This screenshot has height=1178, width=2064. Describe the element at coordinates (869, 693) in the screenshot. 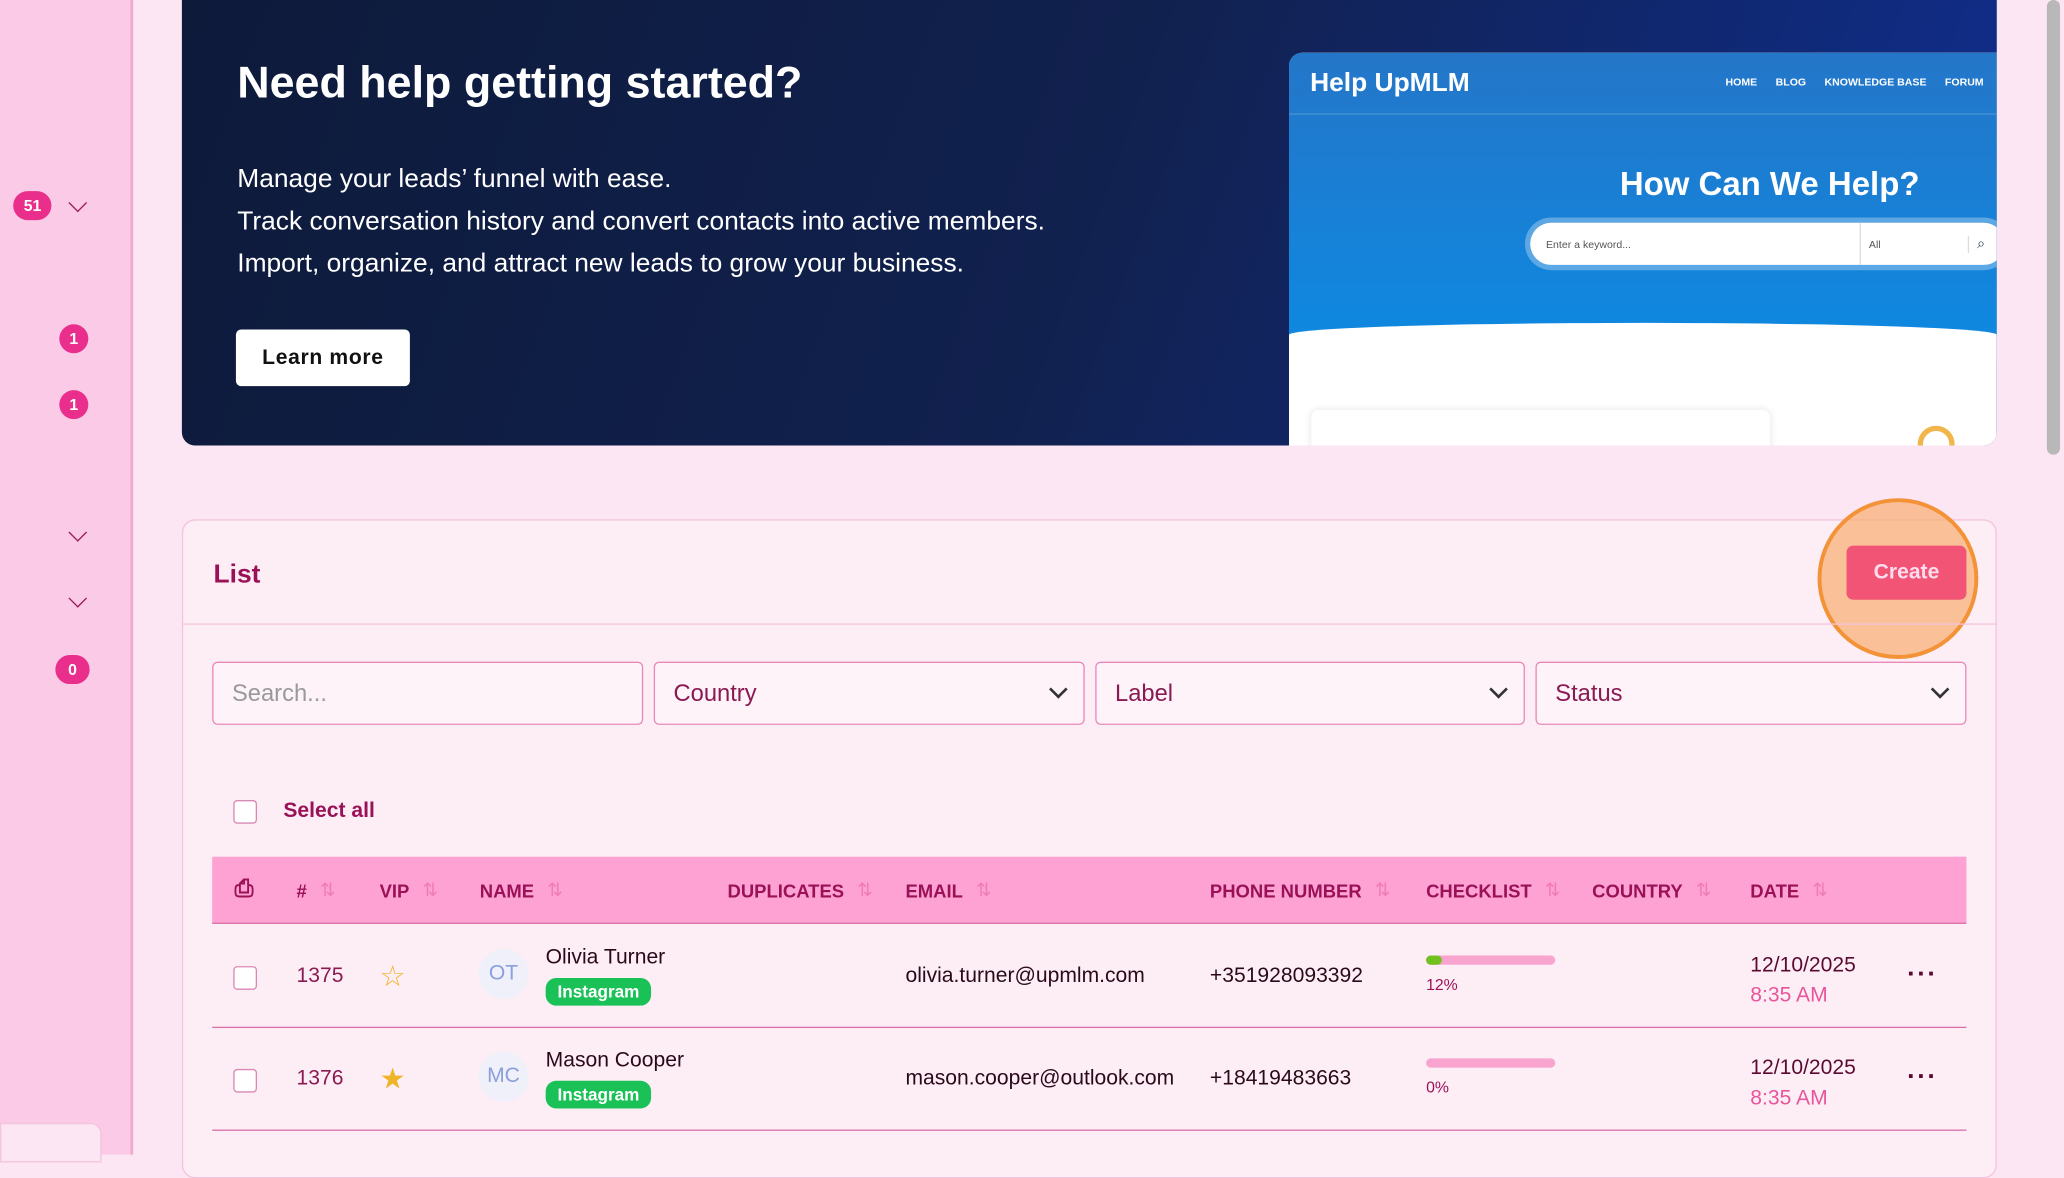

I see `country-select: Country` at that location.